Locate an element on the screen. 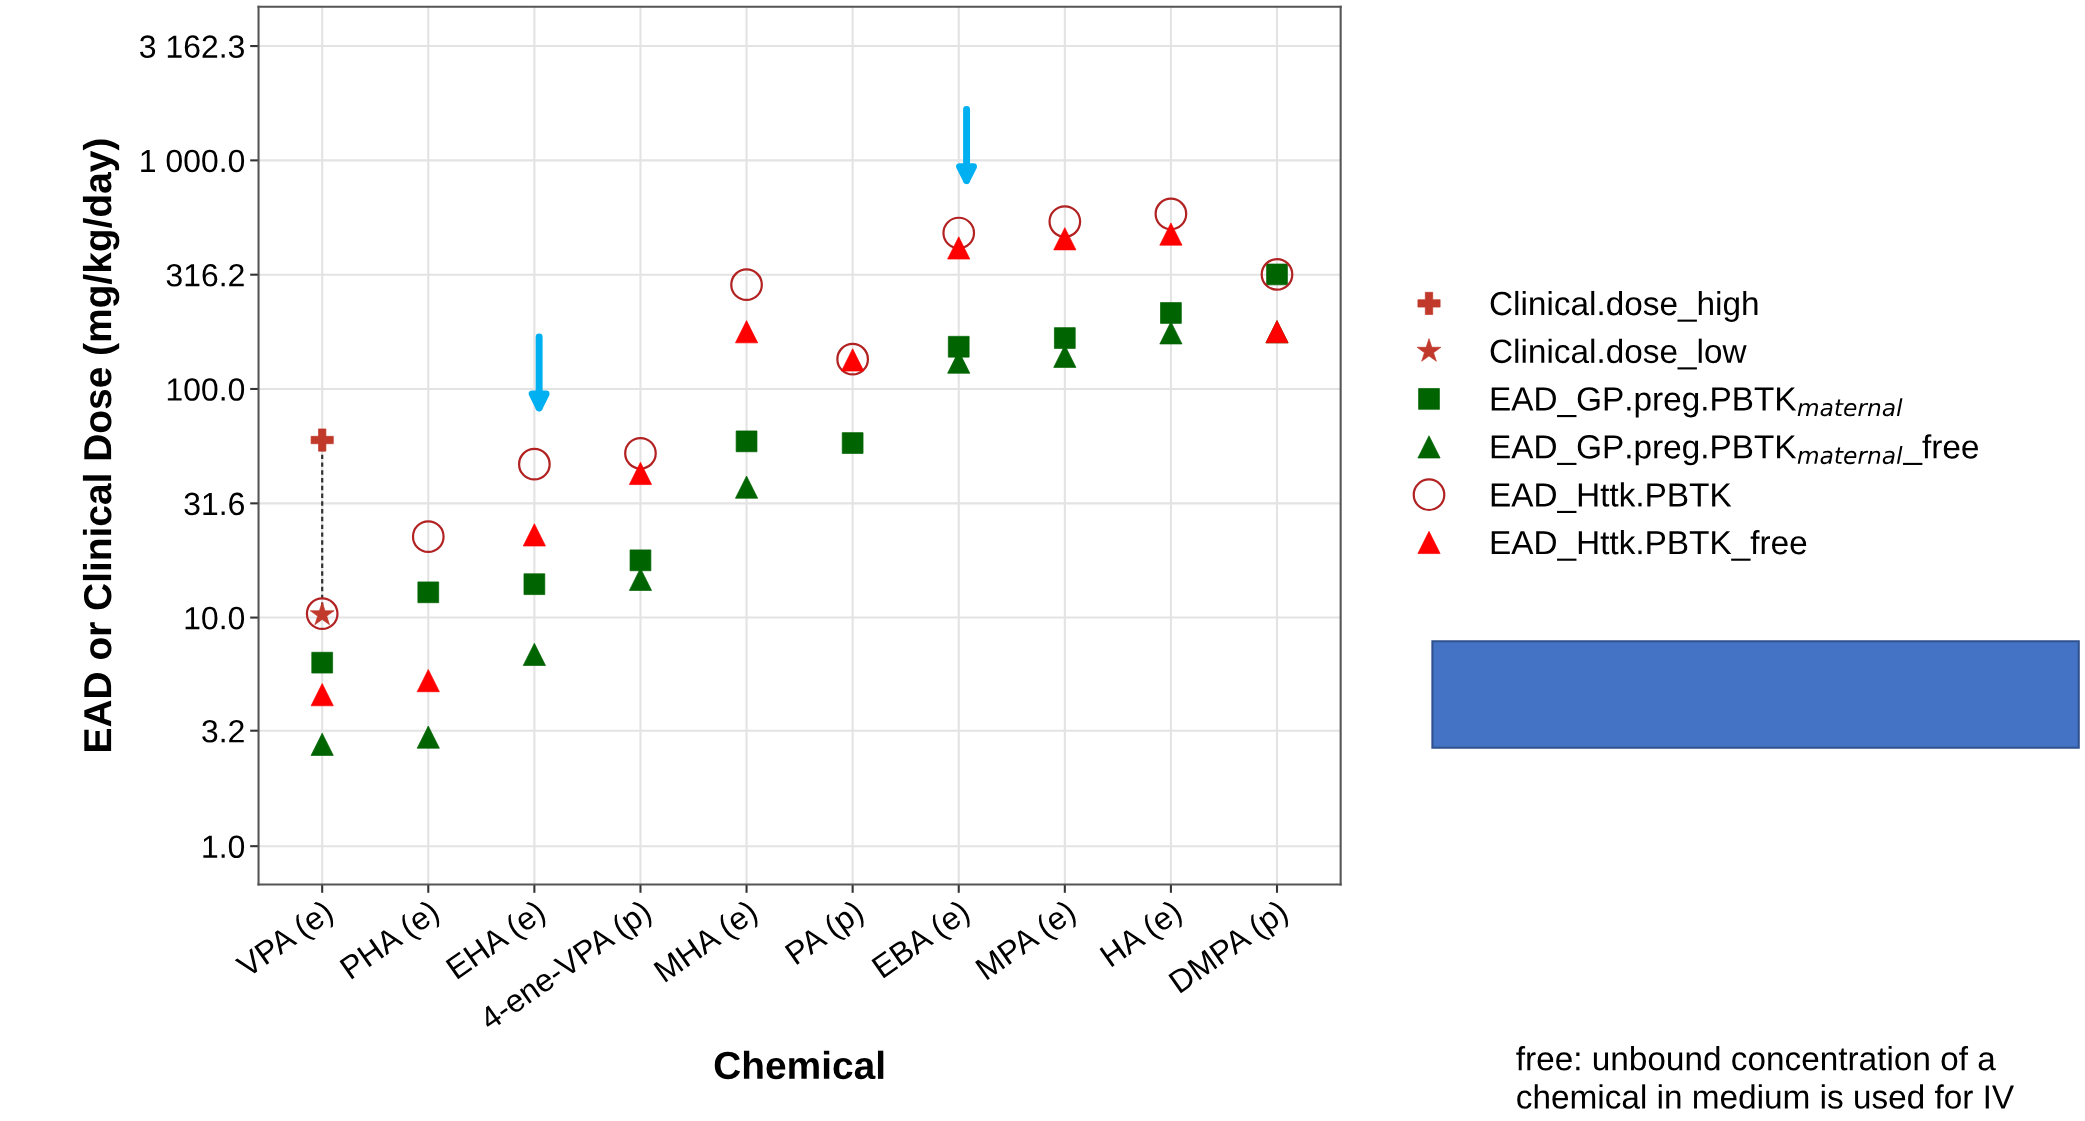 This screenshot has width=2085, height=1121. legend-label: EAD_Httk.PBTK is located at coordinates (1611, 498).